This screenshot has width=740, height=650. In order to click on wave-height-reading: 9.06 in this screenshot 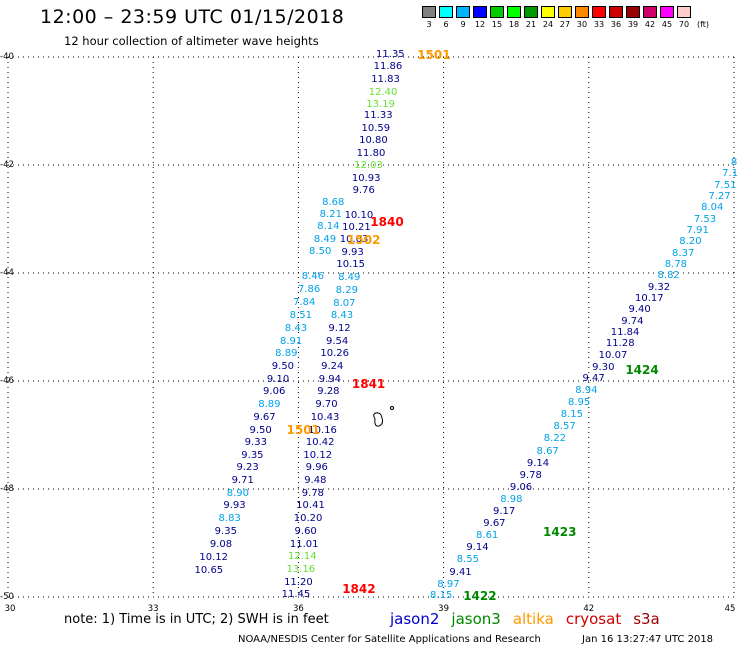, I will do `click(274, 392)`.